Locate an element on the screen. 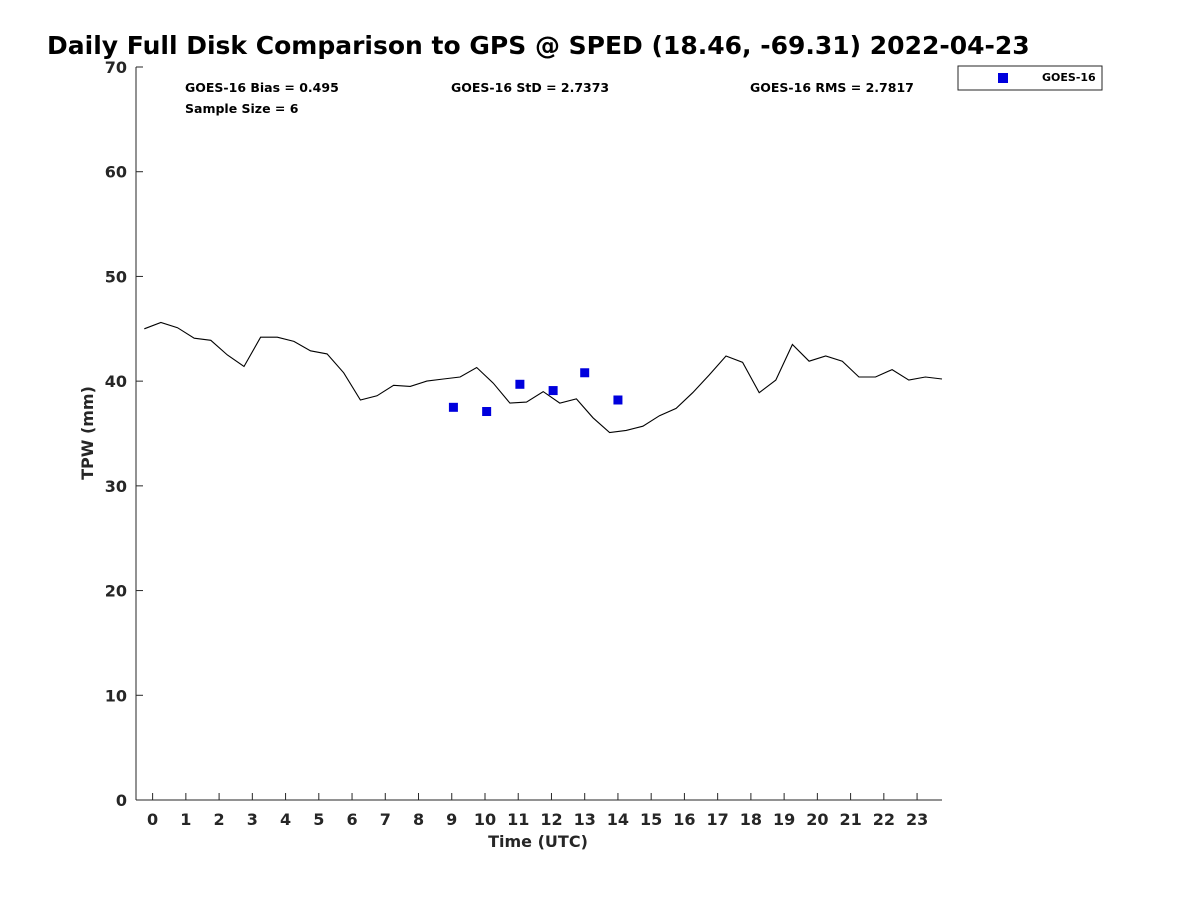  x-tick-label: 18 is located at coordinates (751, 819).